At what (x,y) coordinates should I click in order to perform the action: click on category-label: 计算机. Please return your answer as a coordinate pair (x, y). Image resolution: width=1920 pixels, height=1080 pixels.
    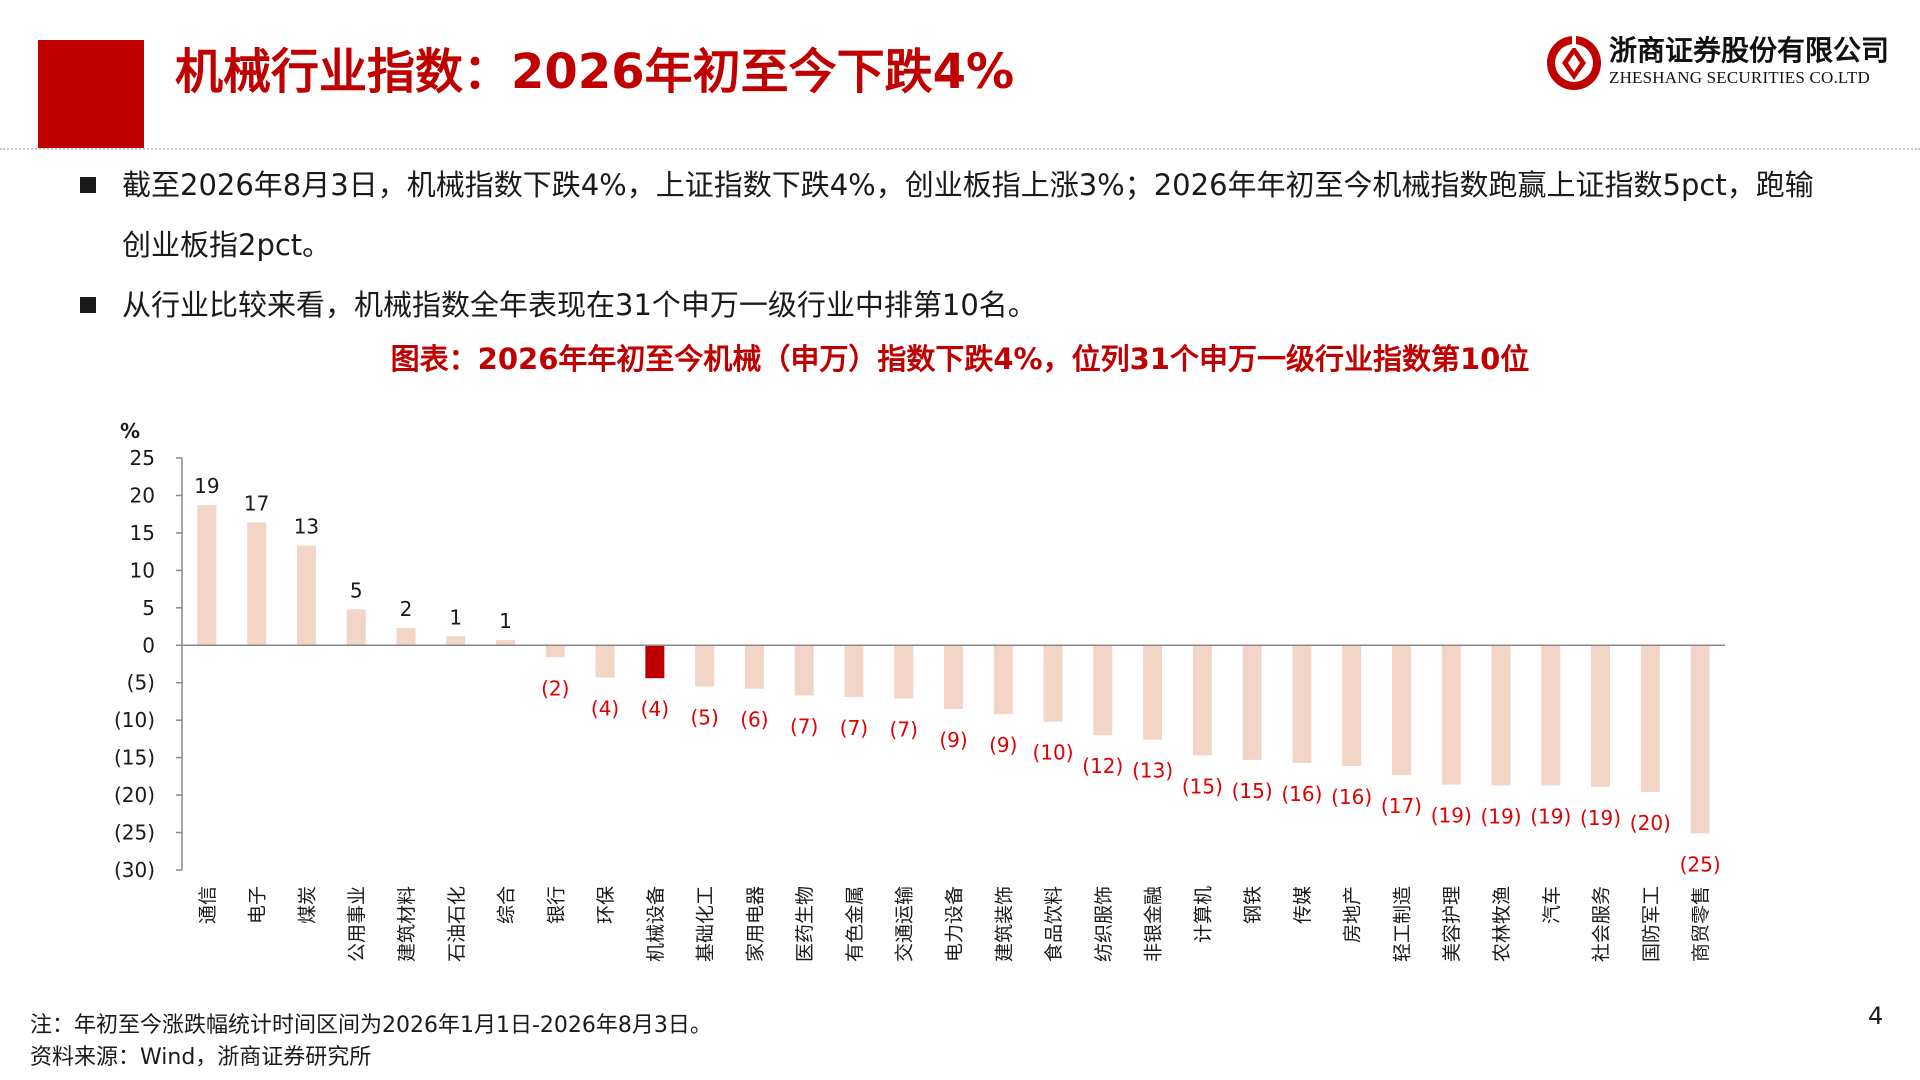
    Looking at the image, I should click on (1203, 914).